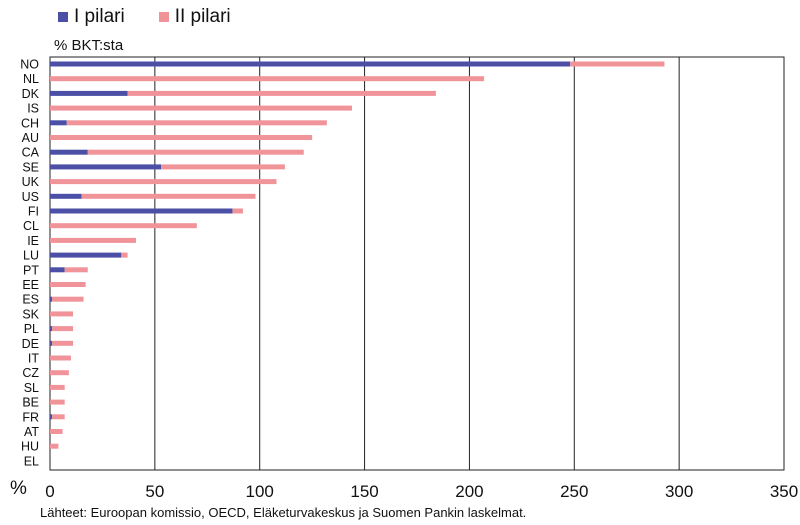 The image size is (800, 525). What do you see at coordinates (30, 447) in the screenshot?
I see `y-tick-label-hu: HU` at bounding box center [30, 447].